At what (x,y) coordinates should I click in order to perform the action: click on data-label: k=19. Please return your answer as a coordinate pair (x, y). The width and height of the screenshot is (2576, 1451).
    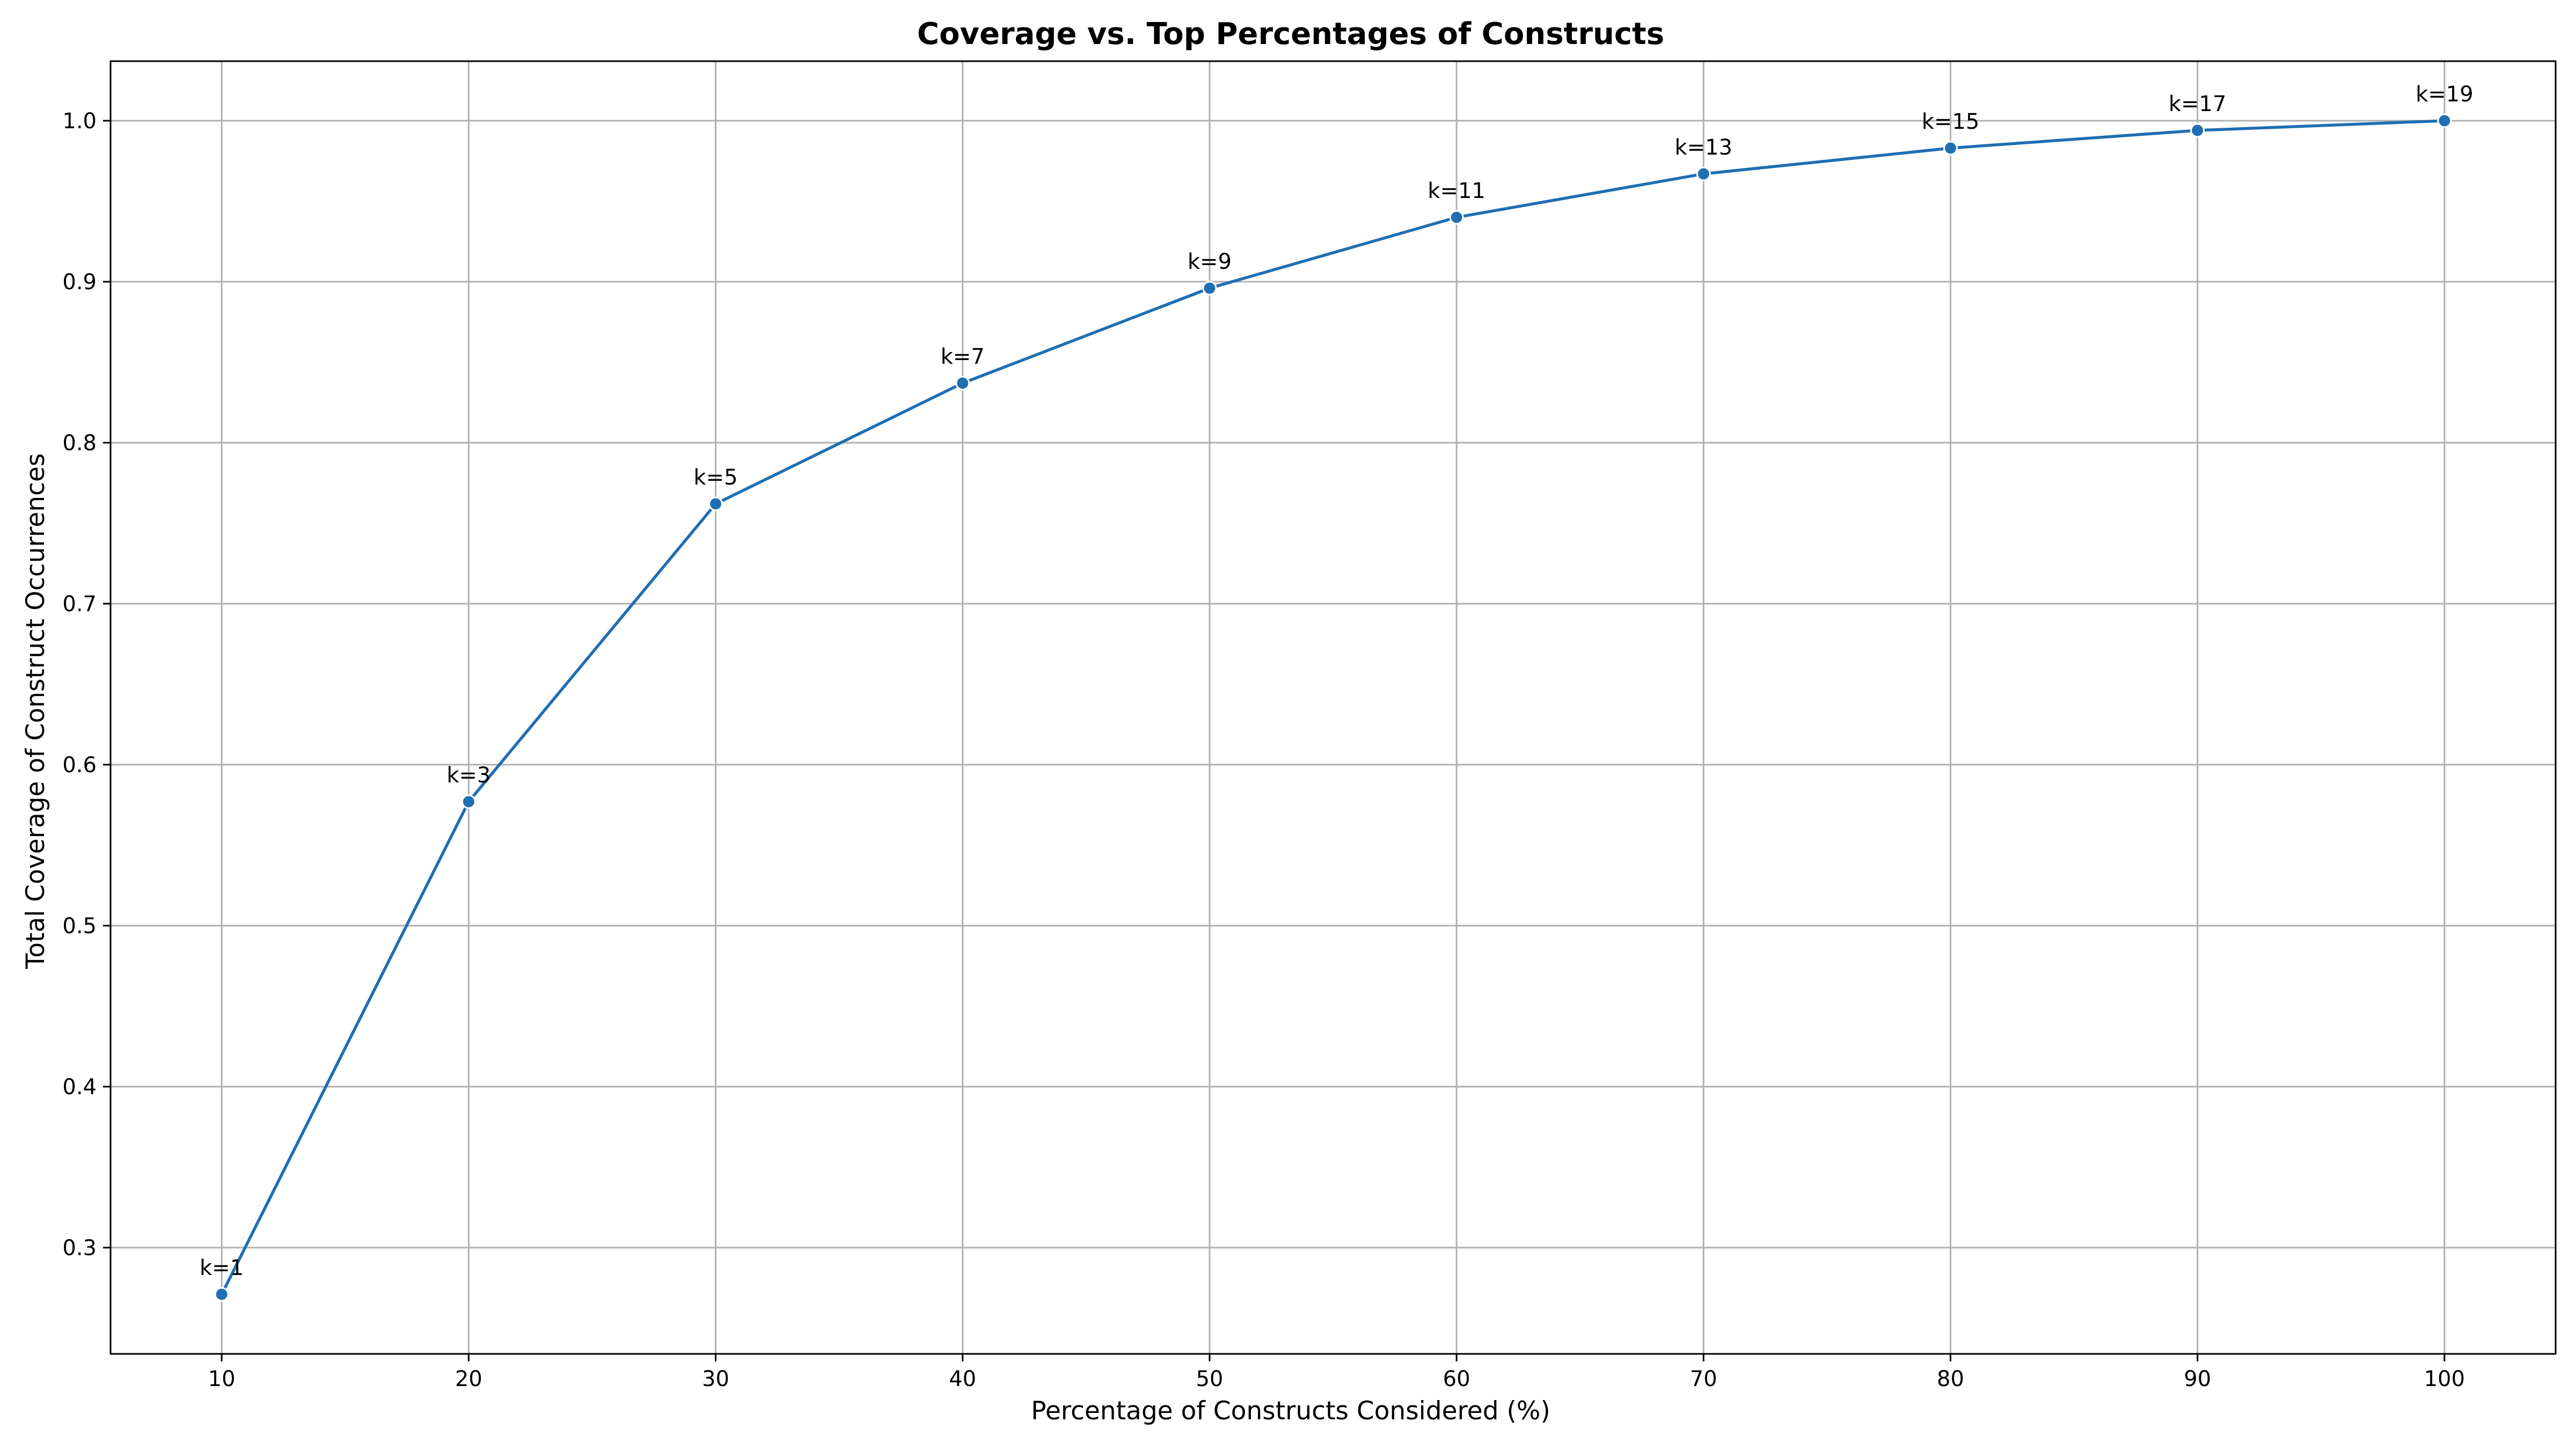
    Looking at the image, I should click on (2444, 95).